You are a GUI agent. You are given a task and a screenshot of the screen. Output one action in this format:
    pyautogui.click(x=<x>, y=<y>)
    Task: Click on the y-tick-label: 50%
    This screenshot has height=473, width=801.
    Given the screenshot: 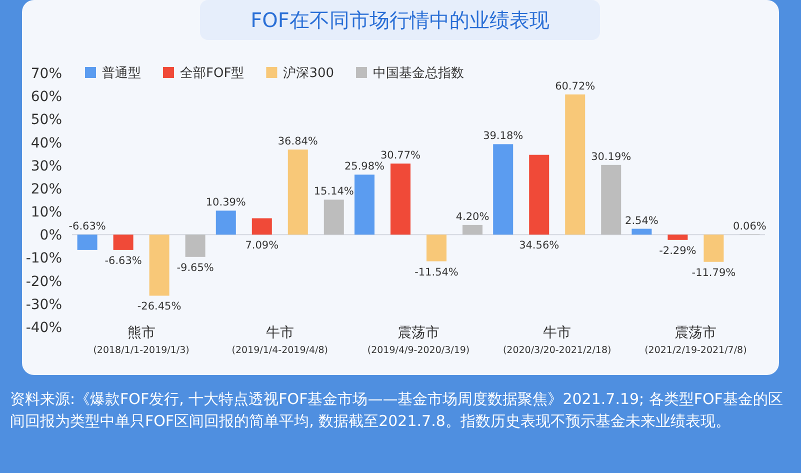 What is the action you would take?
    pyautogui.click(x=46, y=120)
    